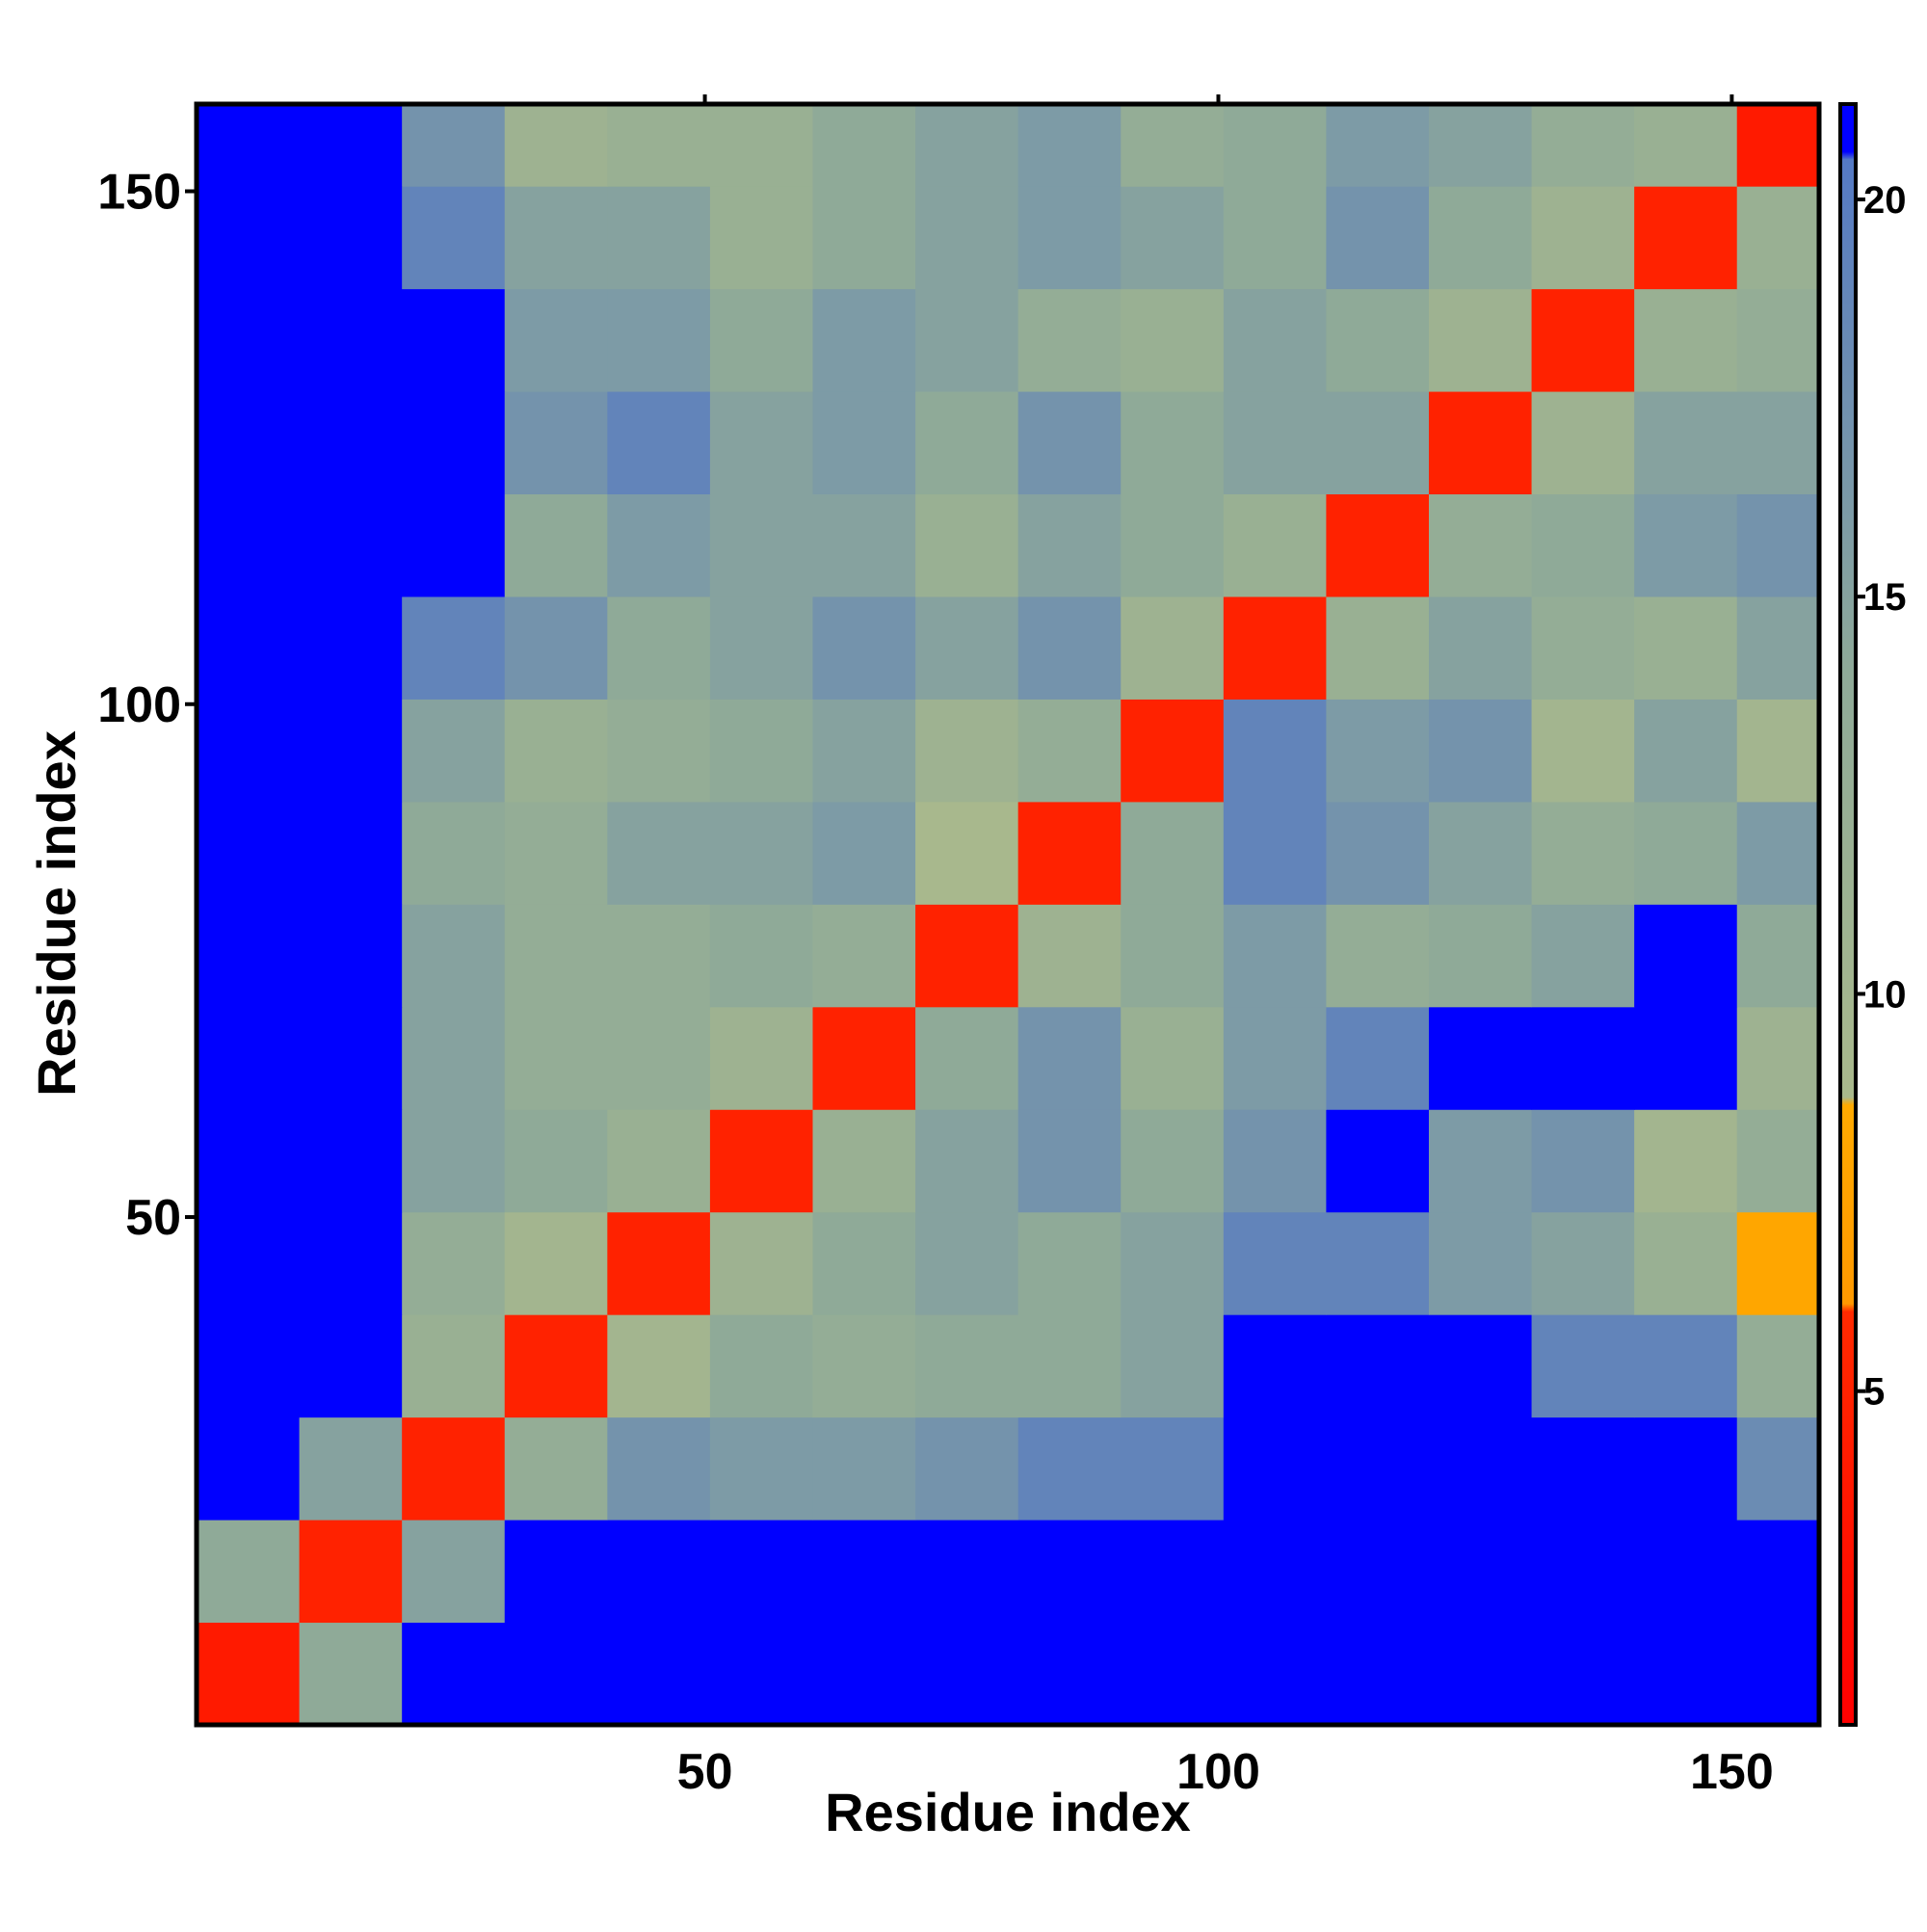 The image size is (1927, 1932). I want to click on colorbar-tick-label: 20, so click(1885, 200).